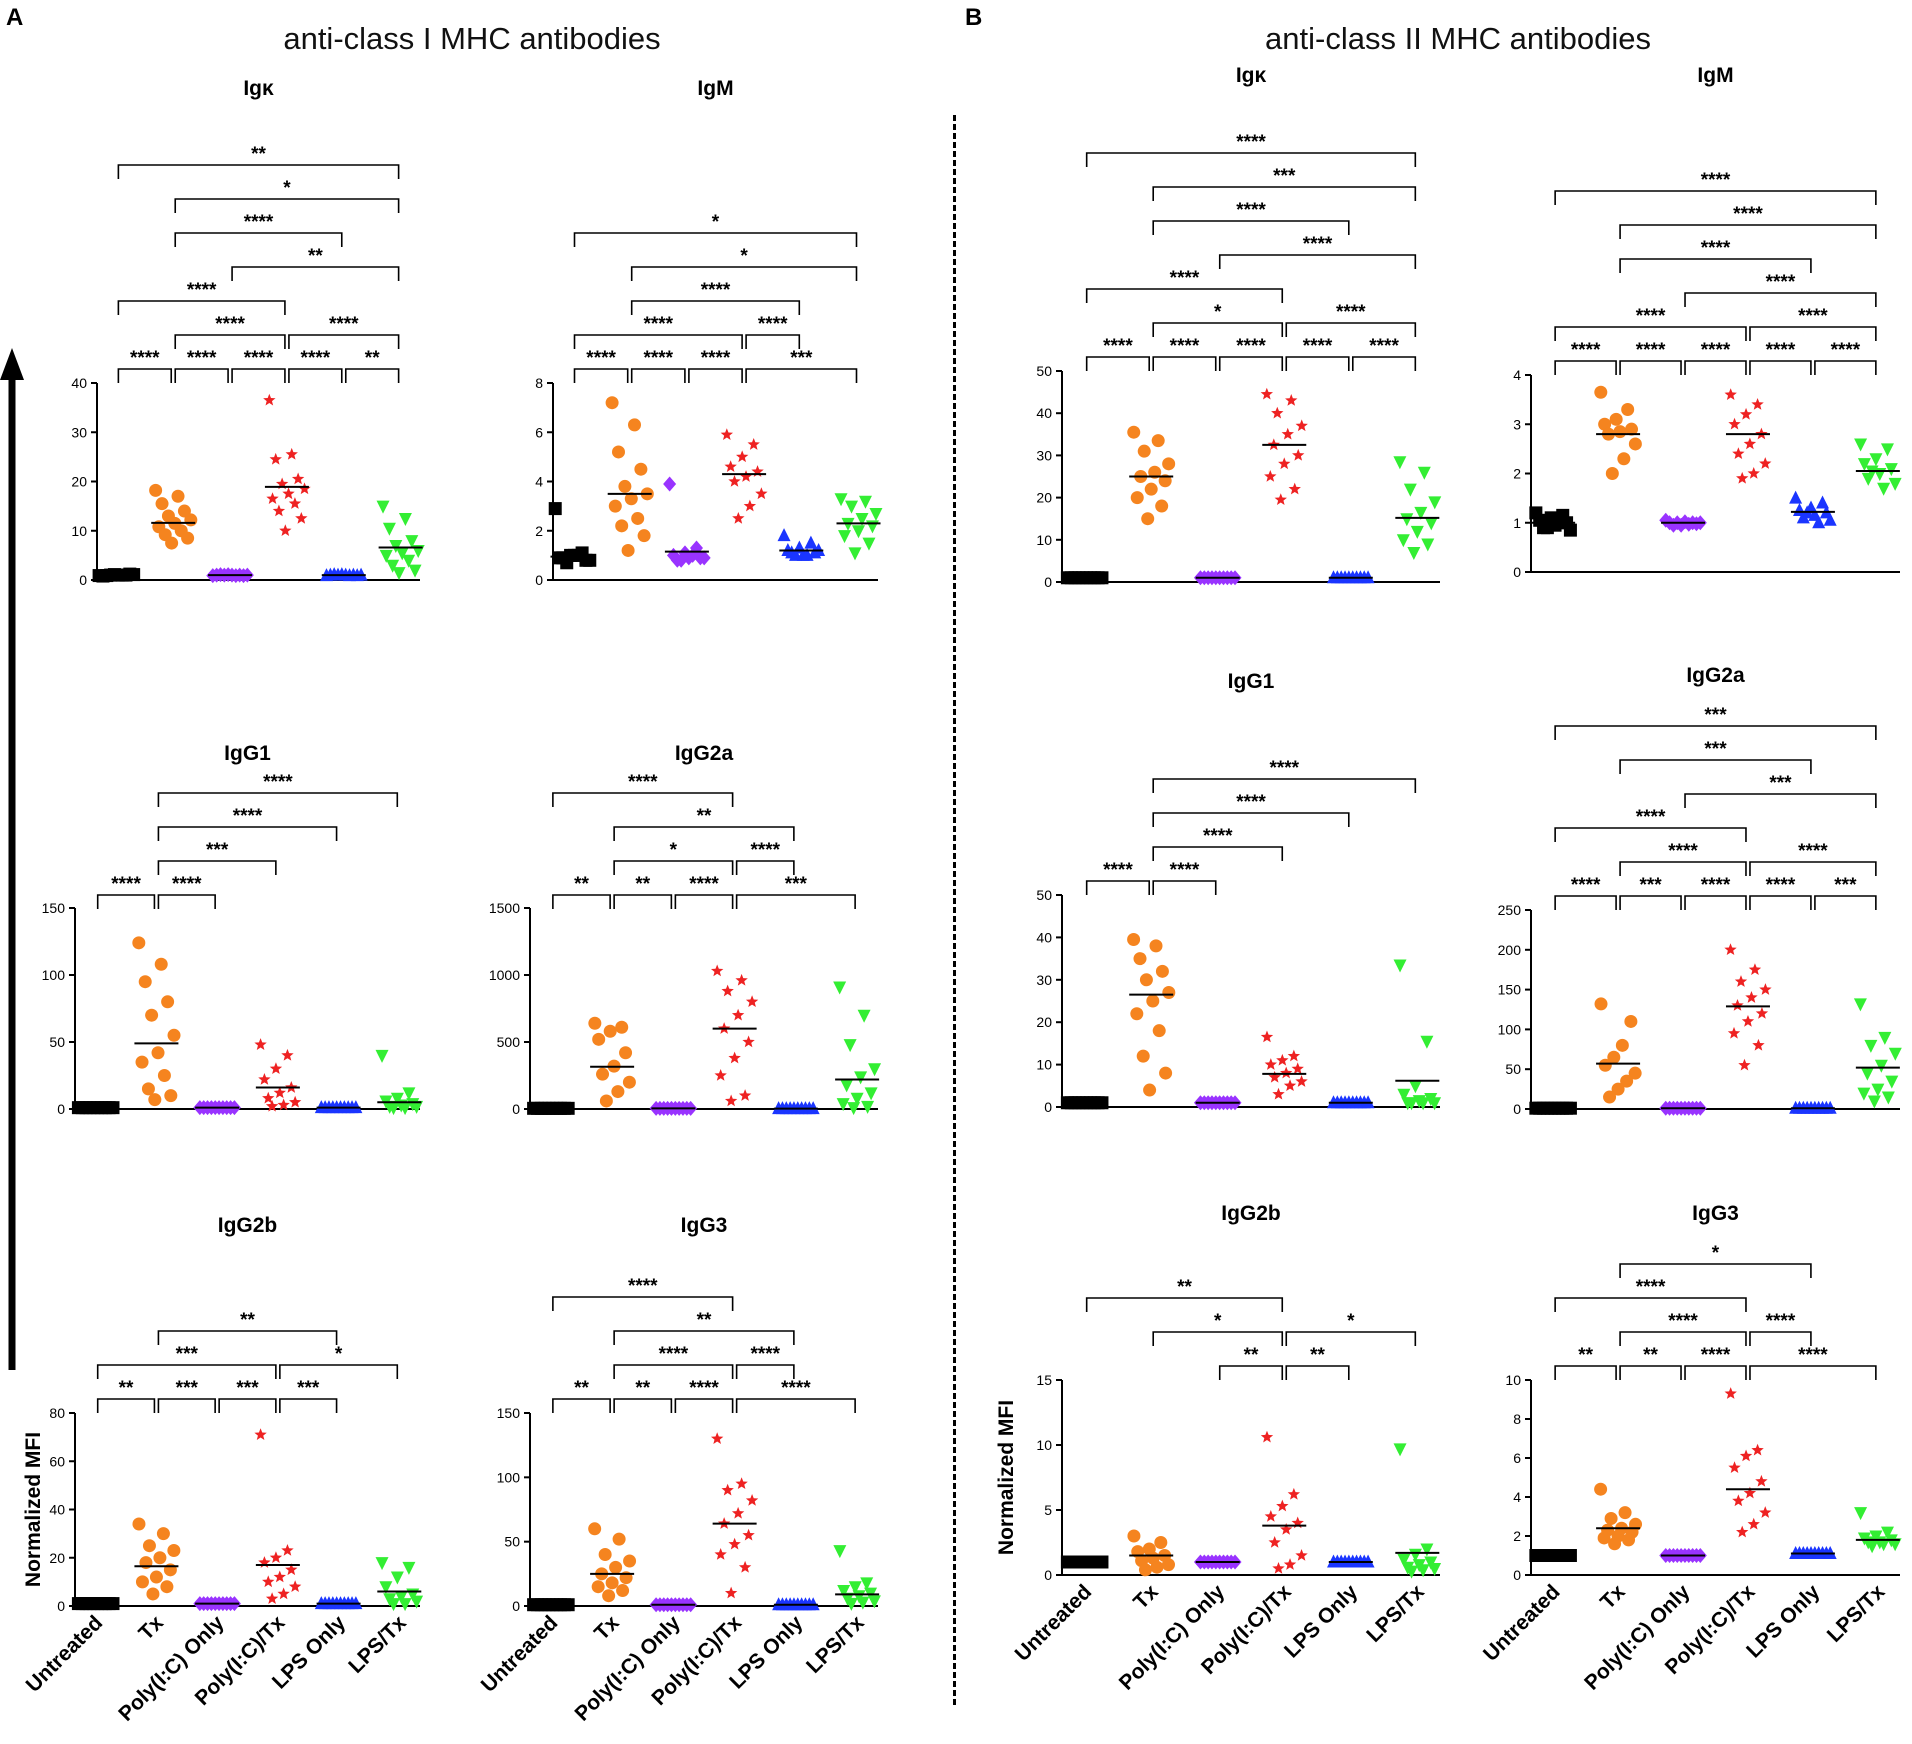  Describe the element at coordinates (1517, 424) in the screenshot. I see `y-tick-label: 3` at that location.